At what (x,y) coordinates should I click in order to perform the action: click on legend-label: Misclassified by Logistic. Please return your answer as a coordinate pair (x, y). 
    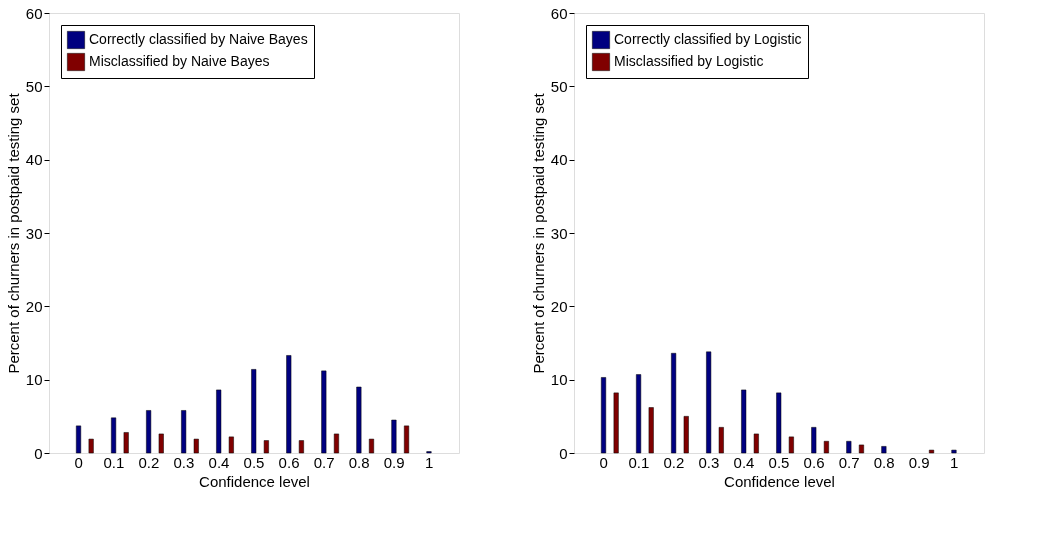
    Looking at the image, I should click on (689, 61).